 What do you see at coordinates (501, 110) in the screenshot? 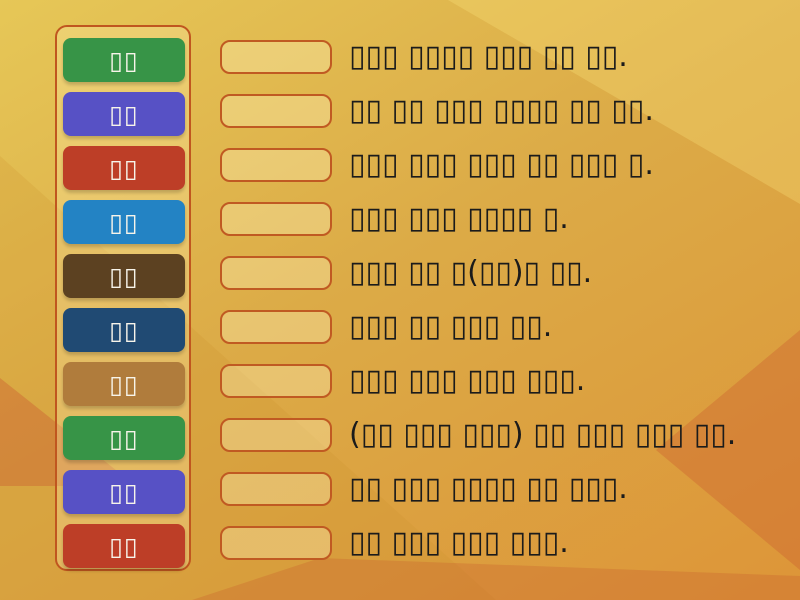
I see `clue-sentence: ▯▯ ▯▯ ▯▯▯ ▯▯▯▯ ▯▯ ▯▯.` at bounding box center [501, 110].